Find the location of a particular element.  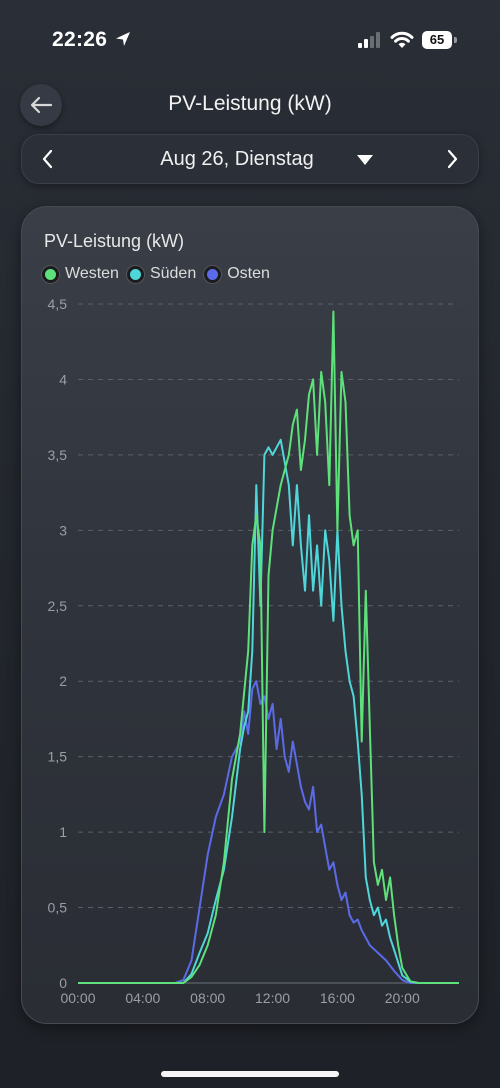

page-title: PV-Leistung (kW) is located at coordinates (250, 103).